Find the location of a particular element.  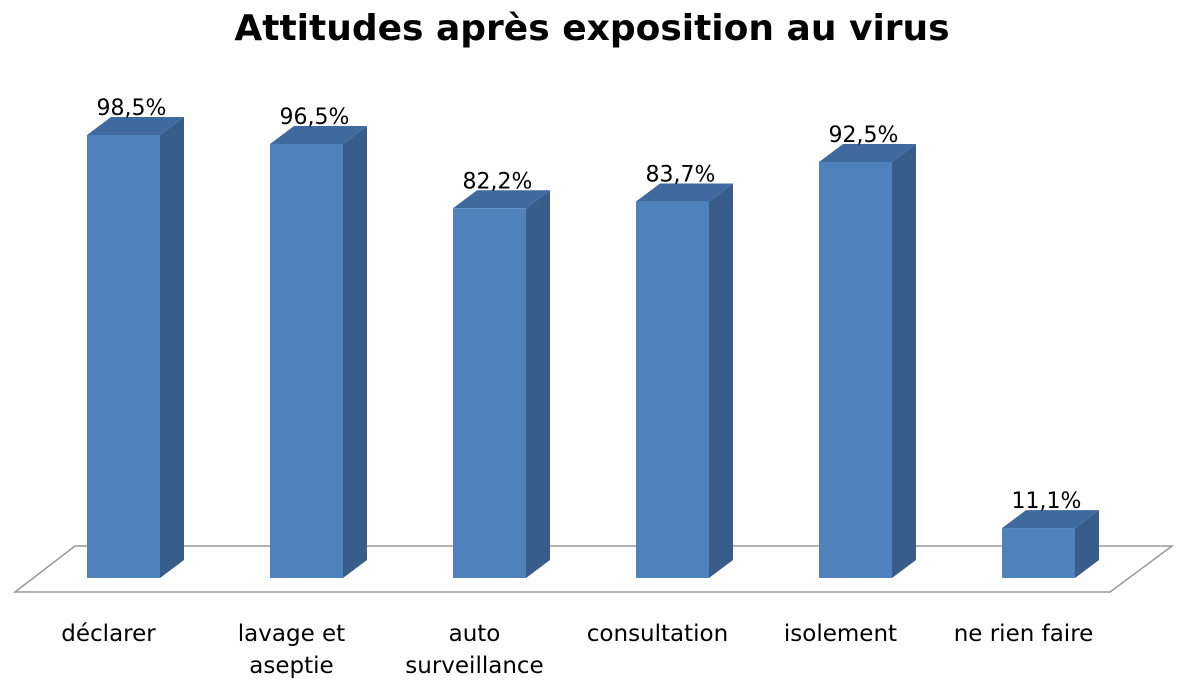

x-tick-label: auto surveillance is located at coordinates (474, 650).